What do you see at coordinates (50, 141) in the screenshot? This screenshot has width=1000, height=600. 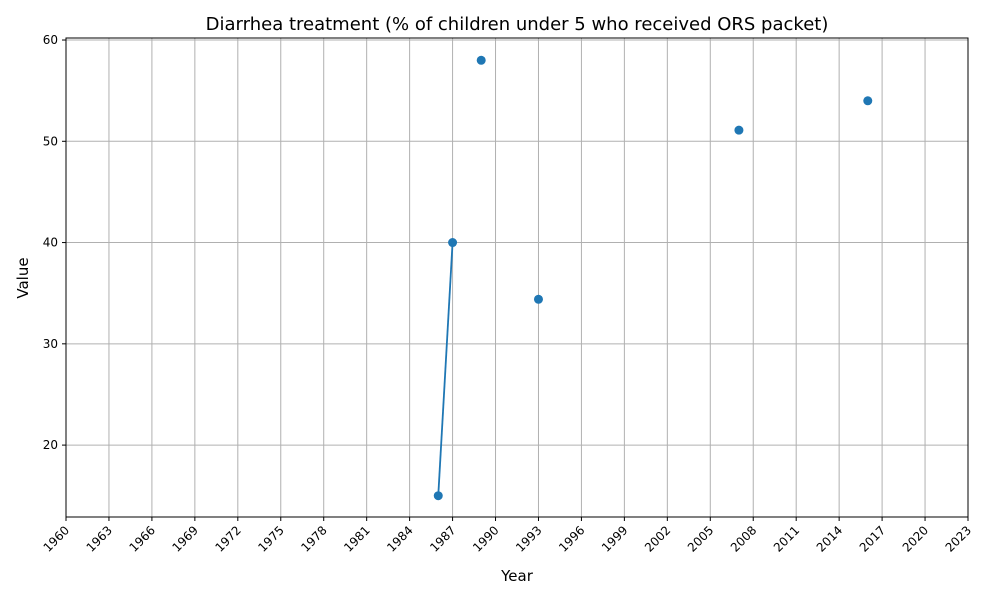 I see `y-tick-label: 50` at bounding box center [50, 141].